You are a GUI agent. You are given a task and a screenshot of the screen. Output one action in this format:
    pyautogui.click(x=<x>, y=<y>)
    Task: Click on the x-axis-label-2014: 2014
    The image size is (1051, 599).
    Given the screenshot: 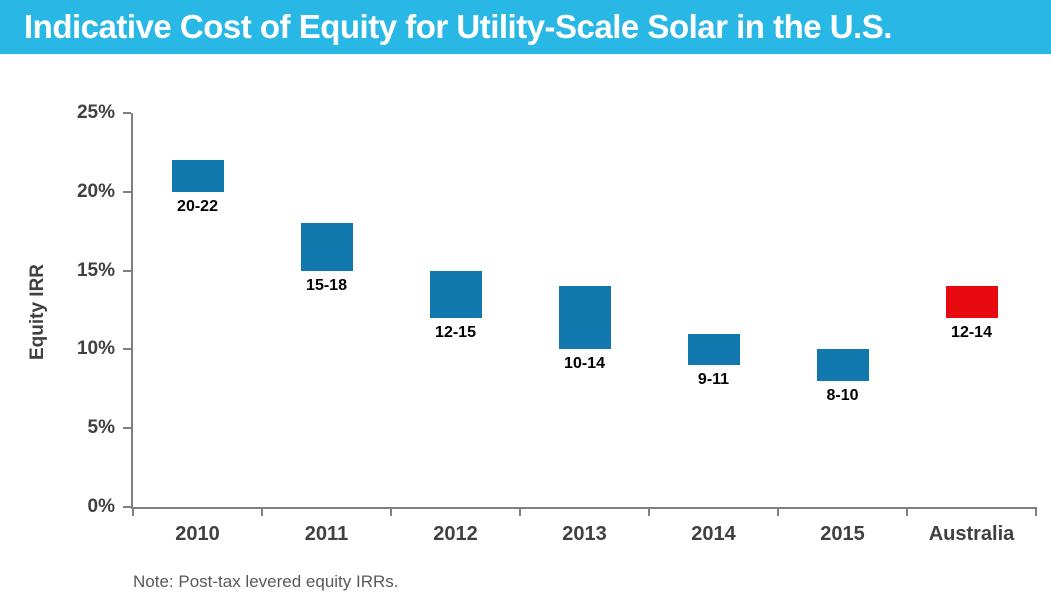 What is the action you would take?
    pyautogui.click(x=713, y=534)
    